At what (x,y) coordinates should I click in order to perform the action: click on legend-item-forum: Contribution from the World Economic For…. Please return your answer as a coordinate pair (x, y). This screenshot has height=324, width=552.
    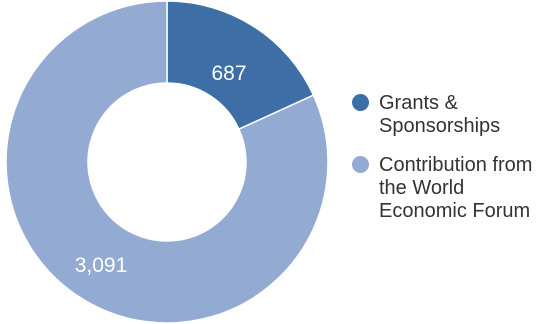
    Looking at the image, I should click on (452, 188).